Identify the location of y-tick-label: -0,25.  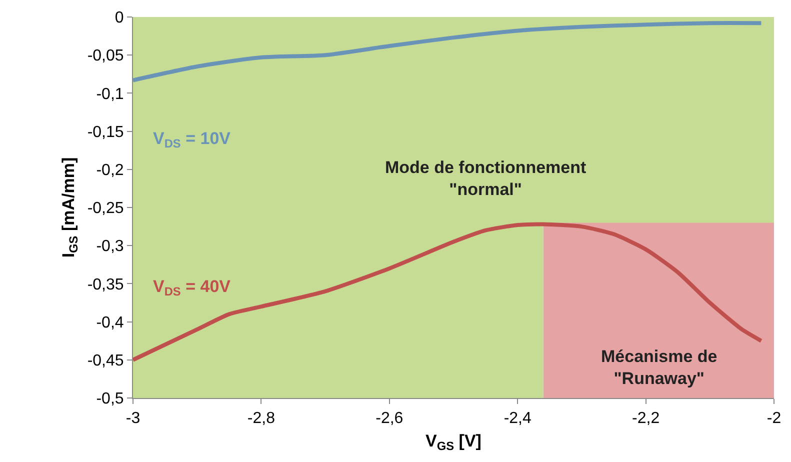
(105, 209).